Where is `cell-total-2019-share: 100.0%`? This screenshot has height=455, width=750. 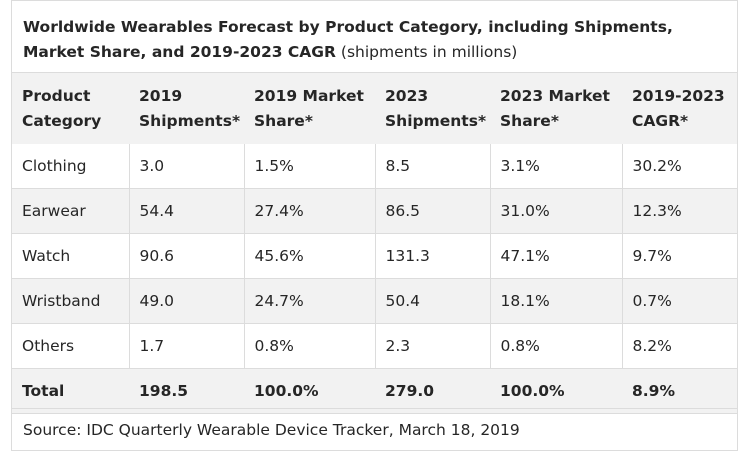
cell-total-2019-share: 100.0% is located at coordinates (309, 391).